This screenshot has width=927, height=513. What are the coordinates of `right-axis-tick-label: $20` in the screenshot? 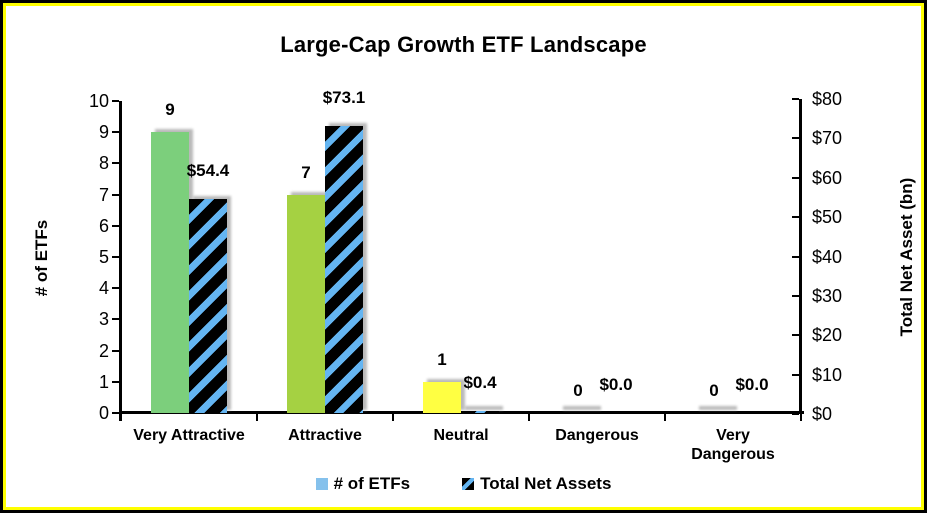 It's located at (827, 335).